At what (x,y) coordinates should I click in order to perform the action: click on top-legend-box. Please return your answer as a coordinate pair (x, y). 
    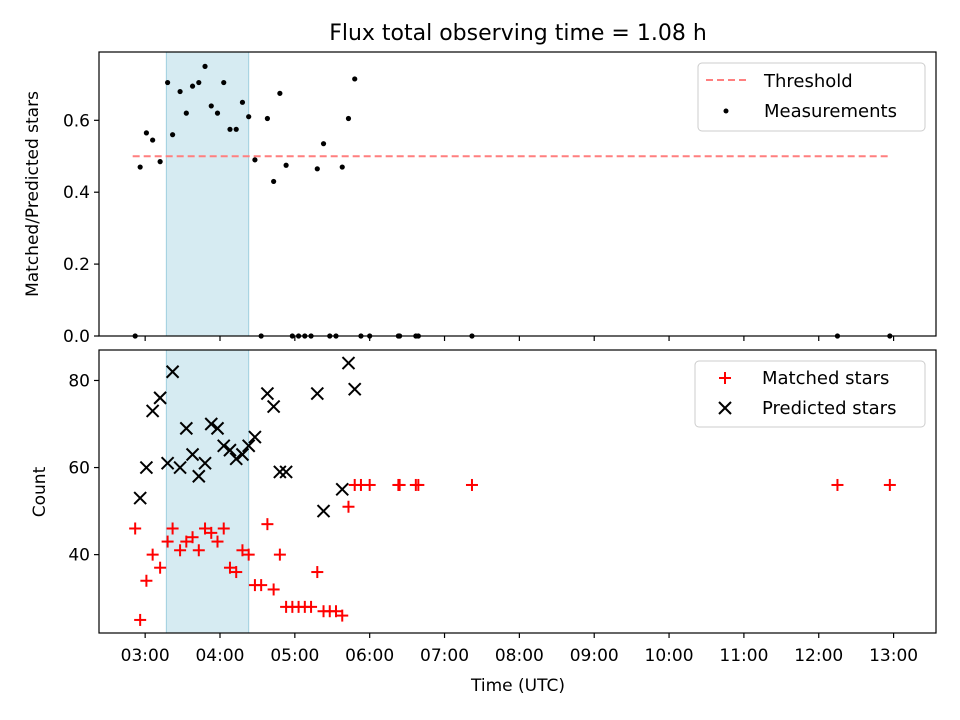
    Looking at the image, I should click on (811, 97).